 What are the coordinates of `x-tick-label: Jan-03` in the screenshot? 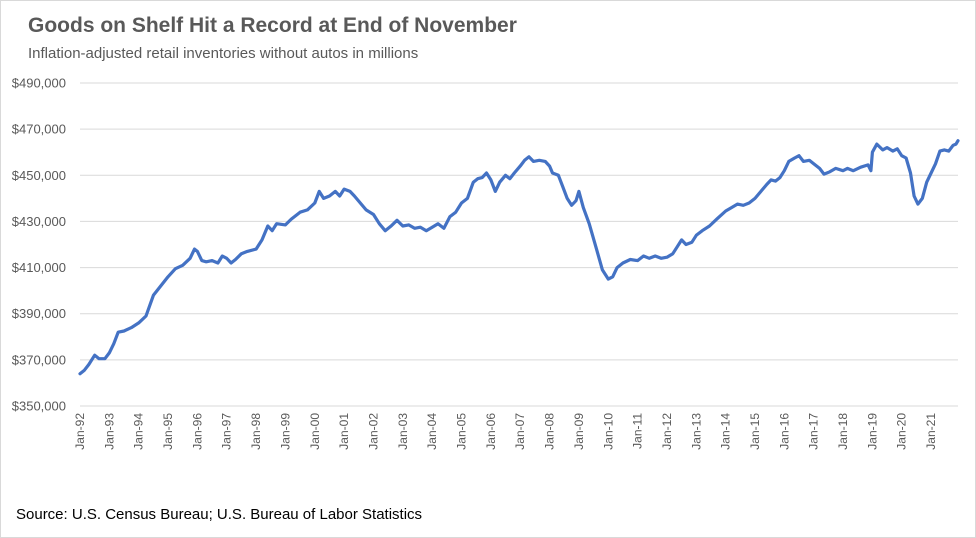 It's located at (403, 431).